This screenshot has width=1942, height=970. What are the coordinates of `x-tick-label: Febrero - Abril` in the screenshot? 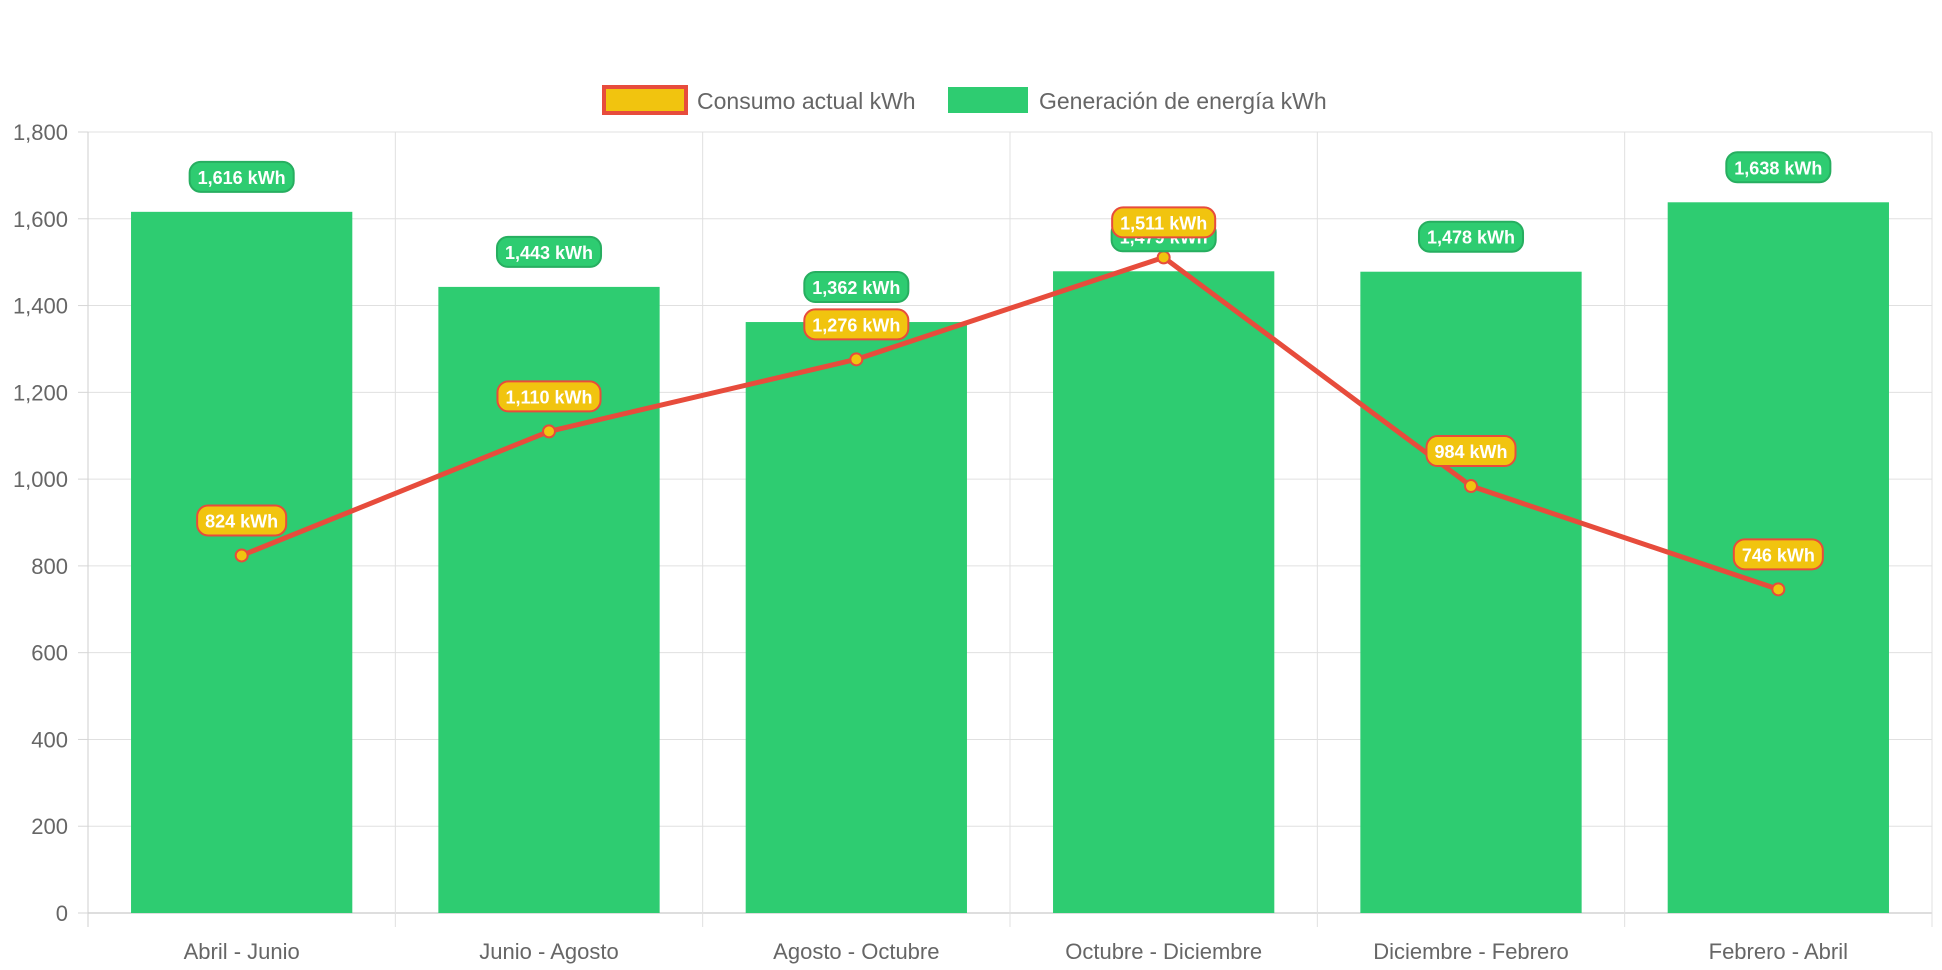 It's located at (1778, 951).